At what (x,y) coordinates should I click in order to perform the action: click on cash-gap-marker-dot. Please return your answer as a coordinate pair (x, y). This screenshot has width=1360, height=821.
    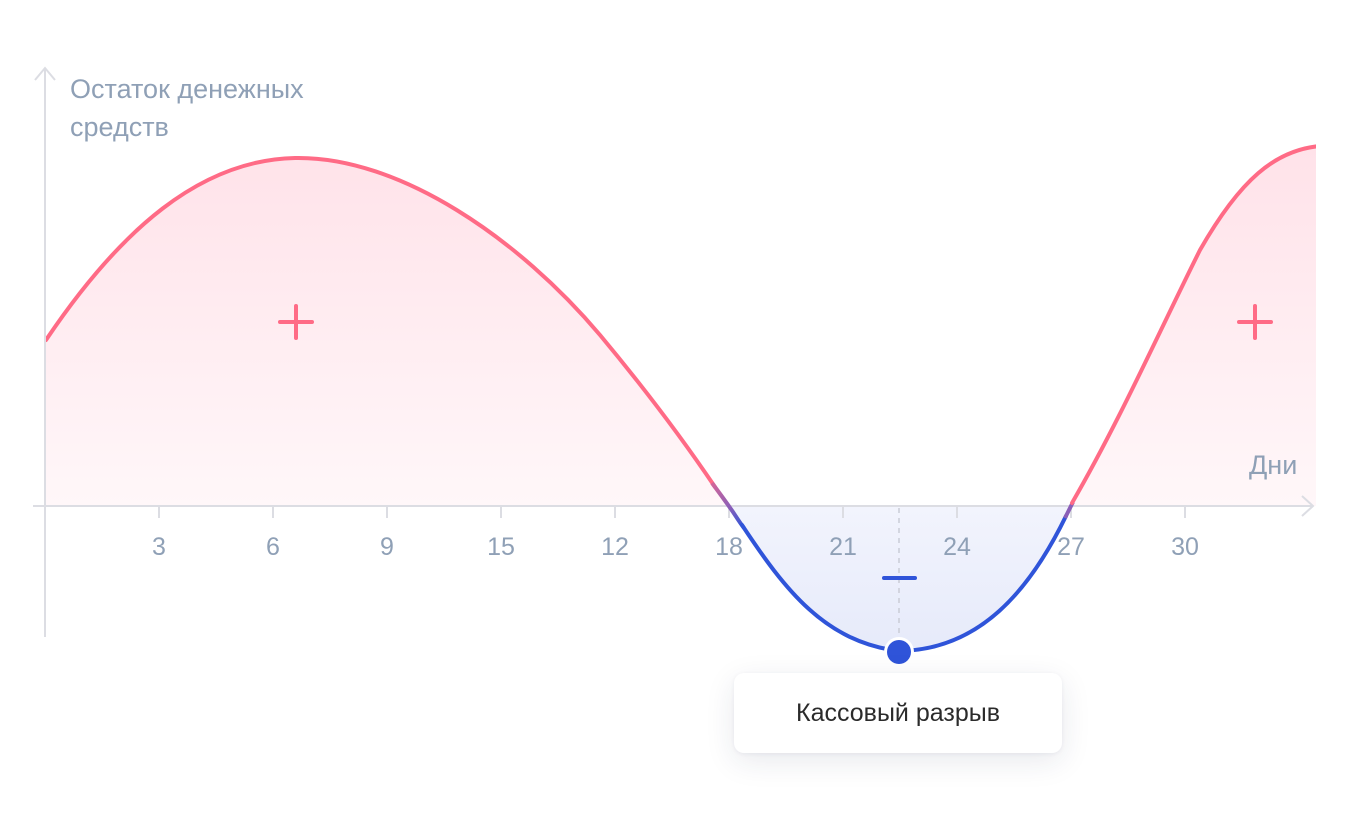
    Looking at the image, I should click on (899, 652).